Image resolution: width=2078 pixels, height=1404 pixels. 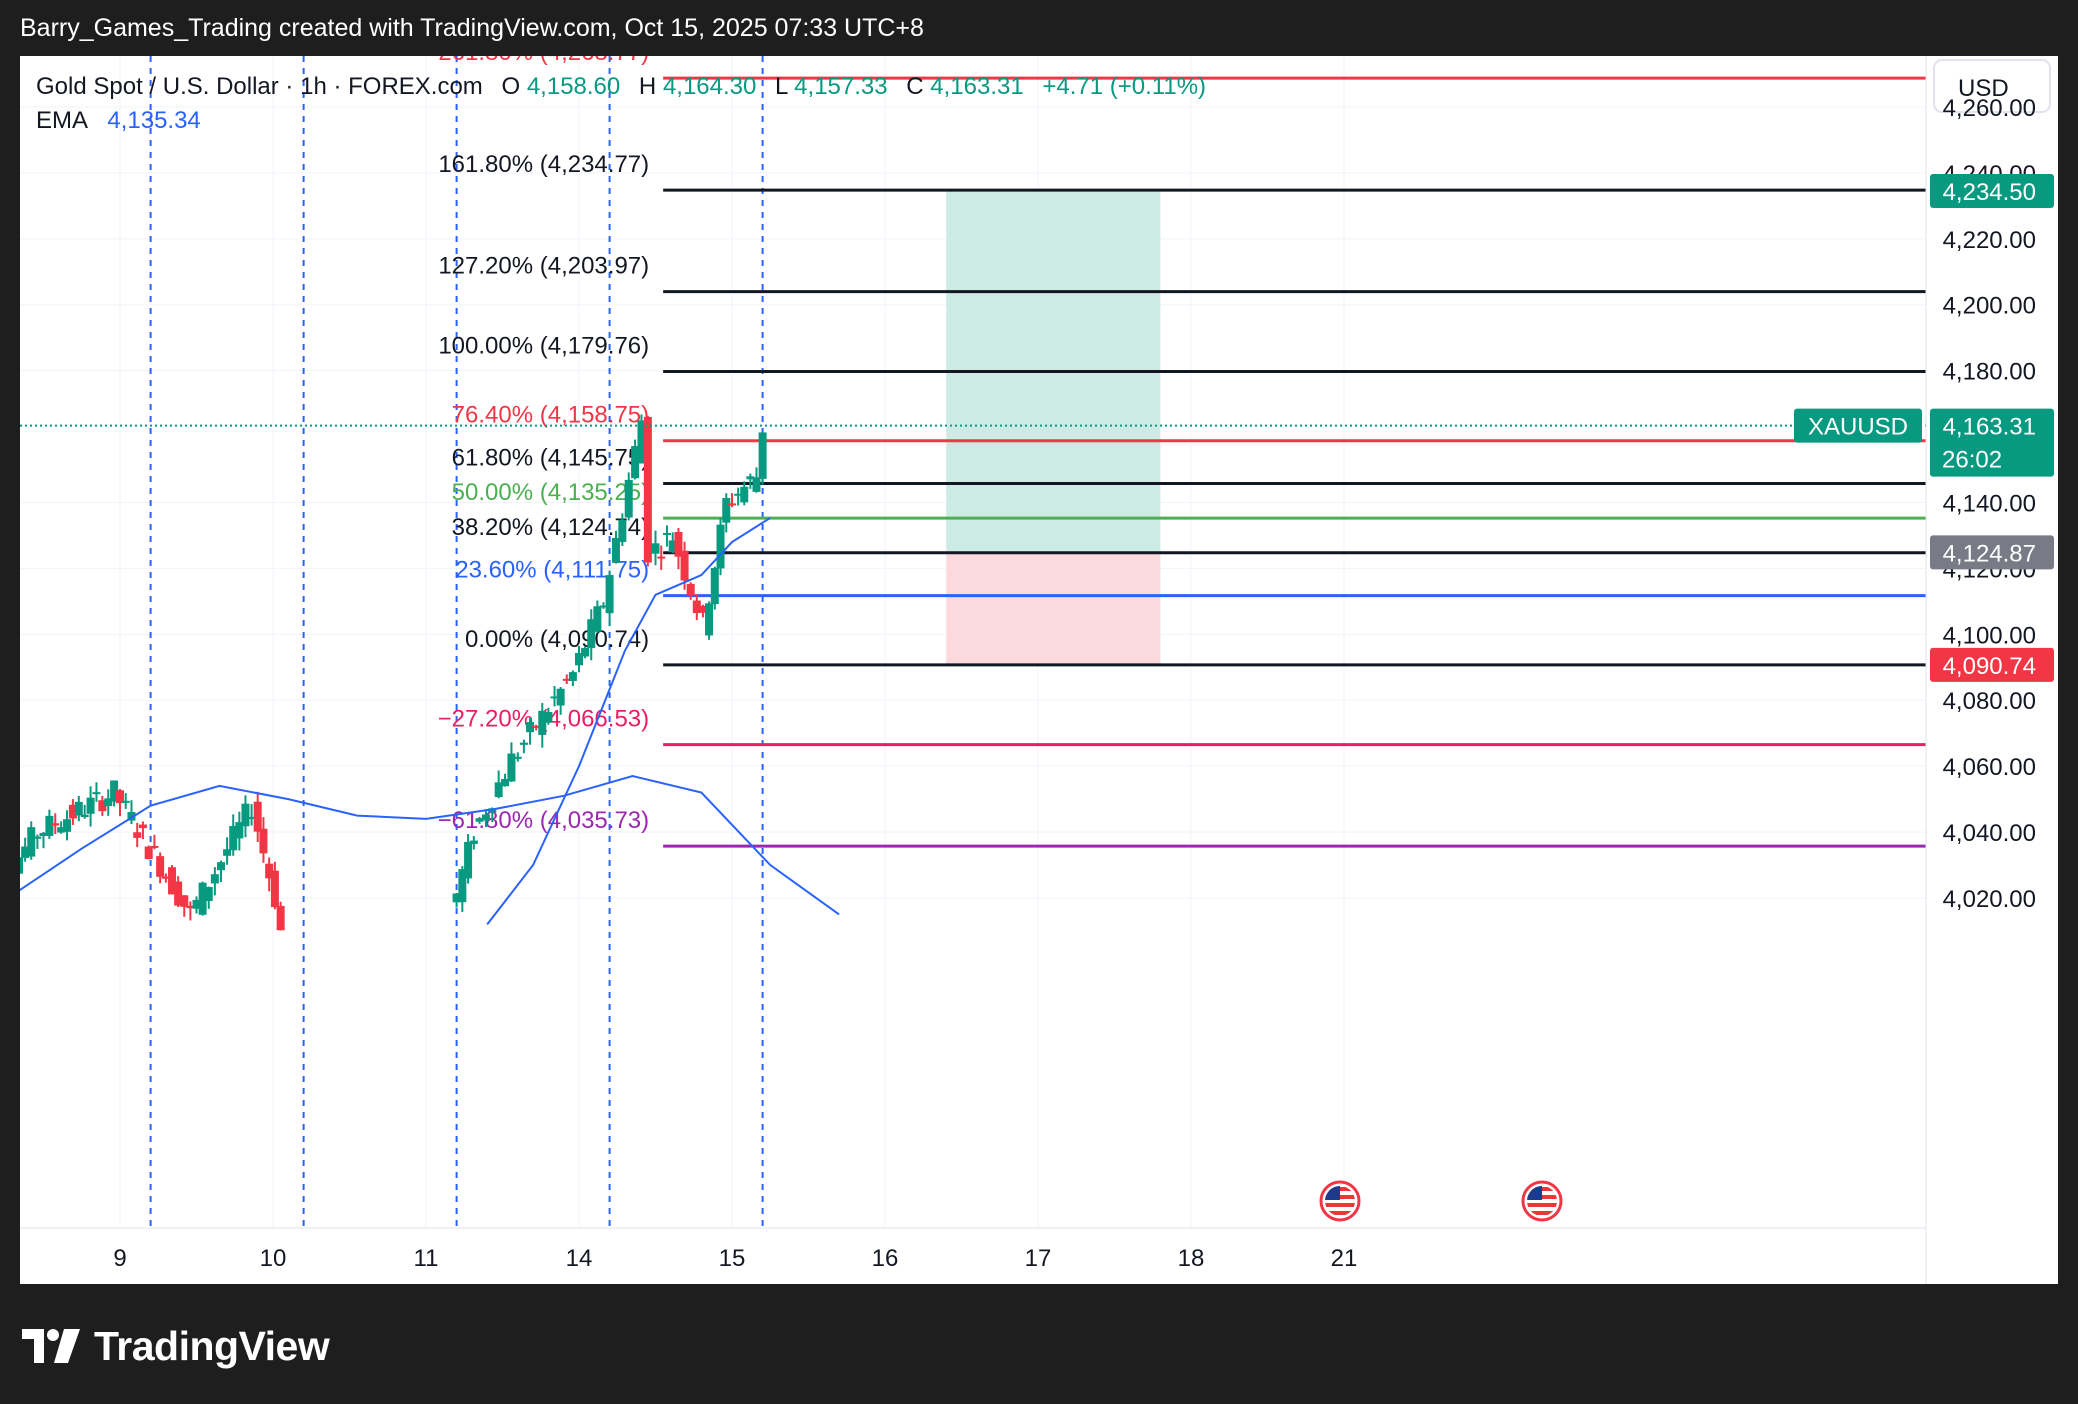 I want to click on entry-price-tag, so click(x=1992, y=552).